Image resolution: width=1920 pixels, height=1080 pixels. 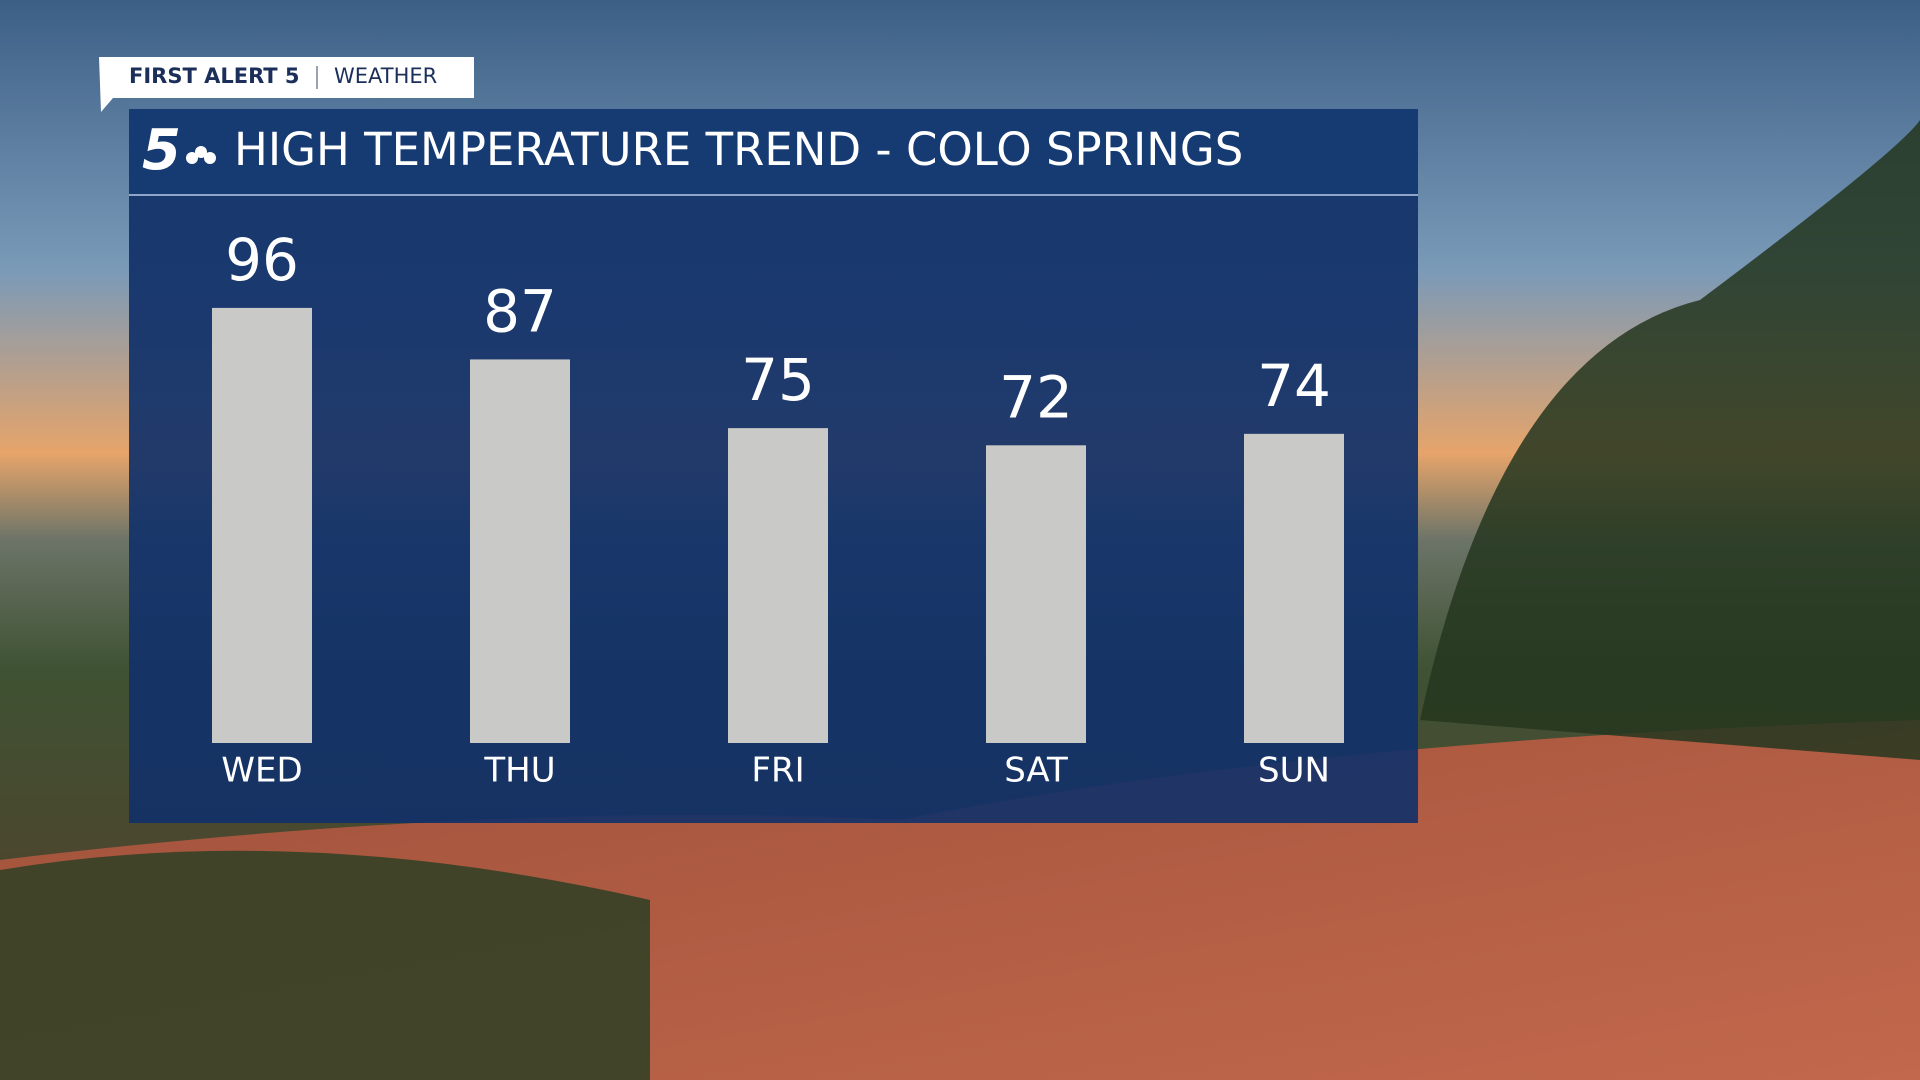 What do you see at coordinates (519, 771) in the screenshot?
I see `x-tick-label: THU` at bounding box center [519, 771].